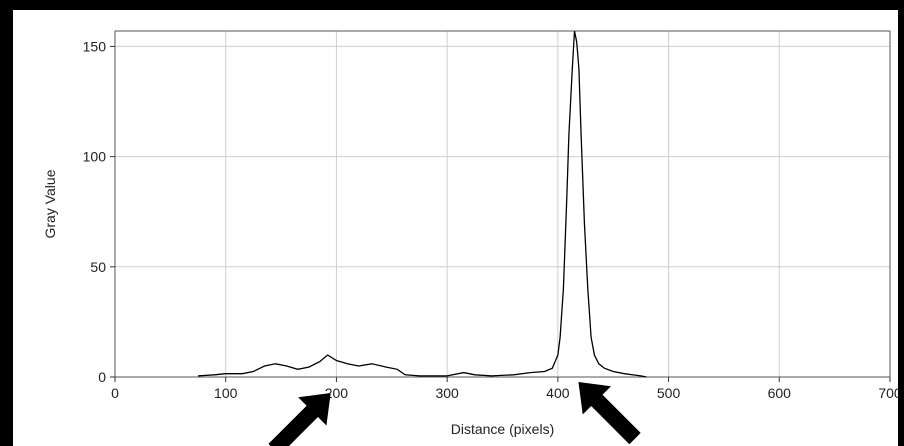 The height and width of the screenshot is (446, 904). Describe the element at coordinates (502, 429) in the screenshot. I see `x-axis-title: Distance (pixels)` at that location.